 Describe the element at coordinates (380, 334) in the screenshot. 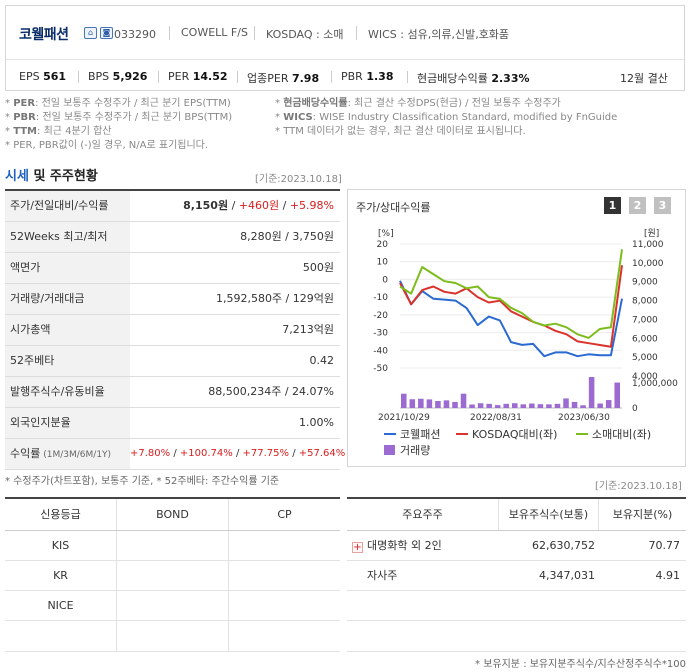

I see `left-tick-label: -30` at that location.